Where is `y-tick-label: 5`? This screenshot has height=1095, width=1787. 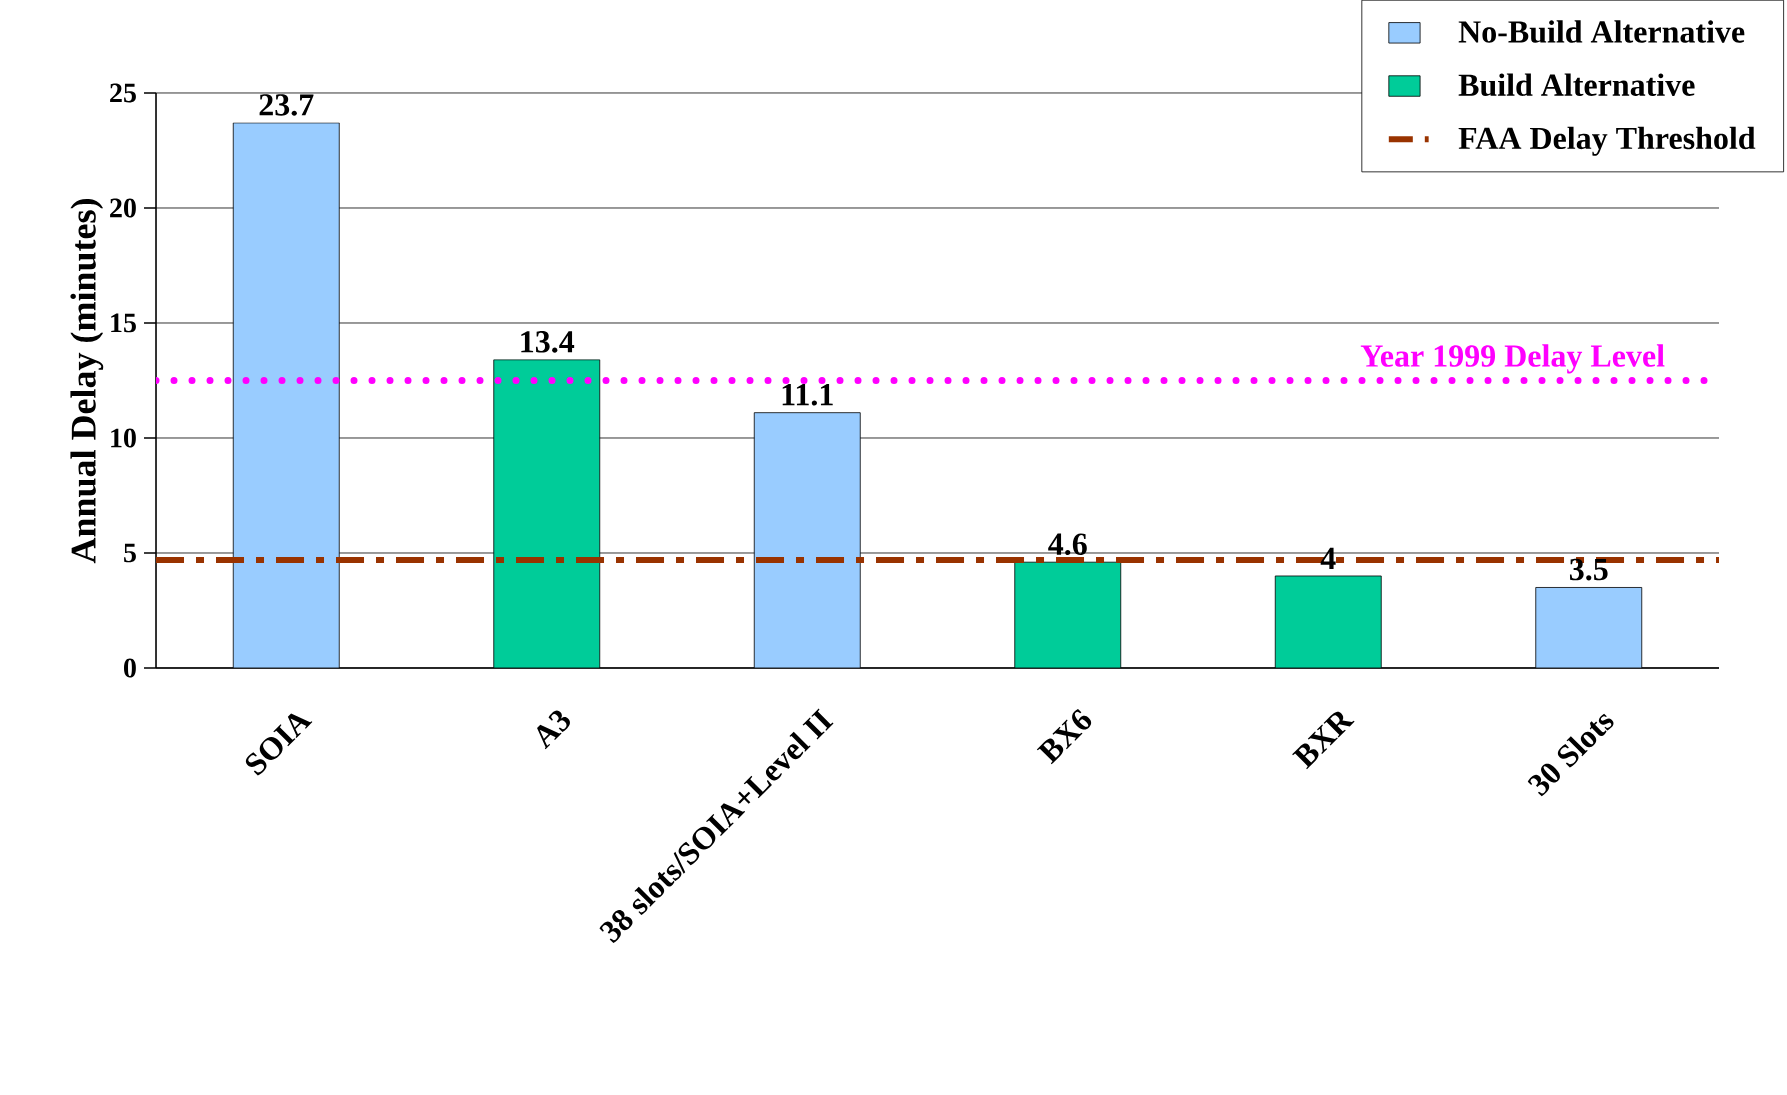
y-tick-label: 5 is located at coordinates (130, 553).